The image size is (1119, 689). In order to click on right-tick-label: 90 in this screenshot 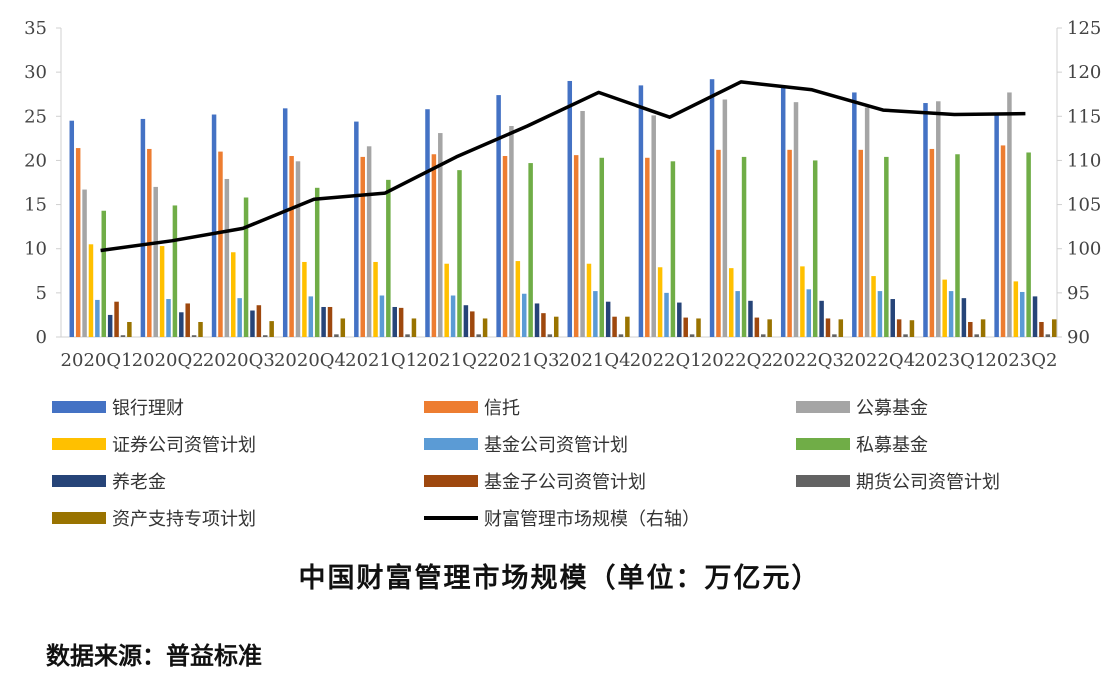, I will do `click(1078, 337)`.